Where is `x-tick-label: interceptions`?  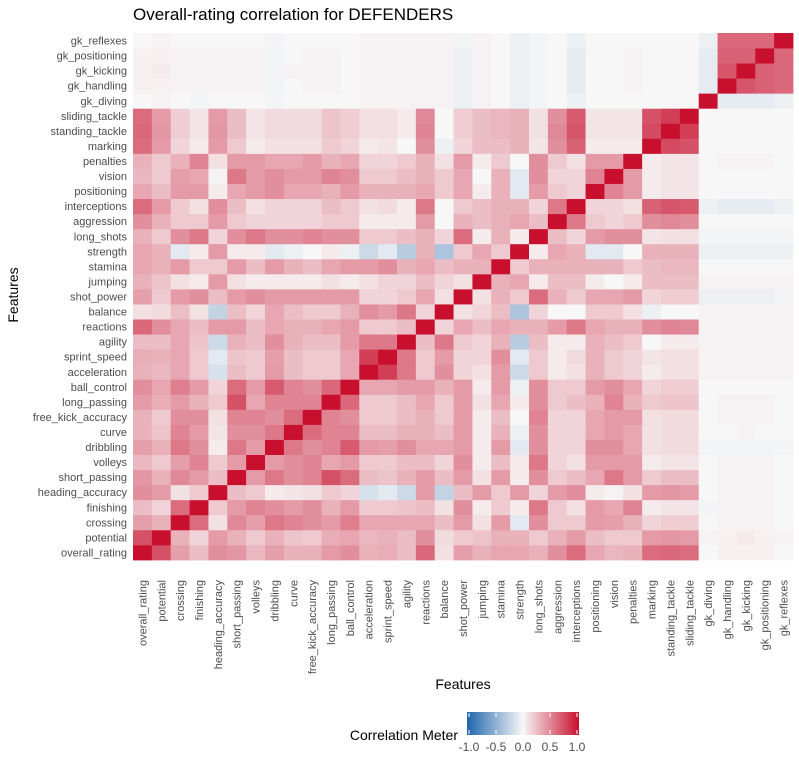 x-tick-label: interceptions is located at coordinates (577, 611).